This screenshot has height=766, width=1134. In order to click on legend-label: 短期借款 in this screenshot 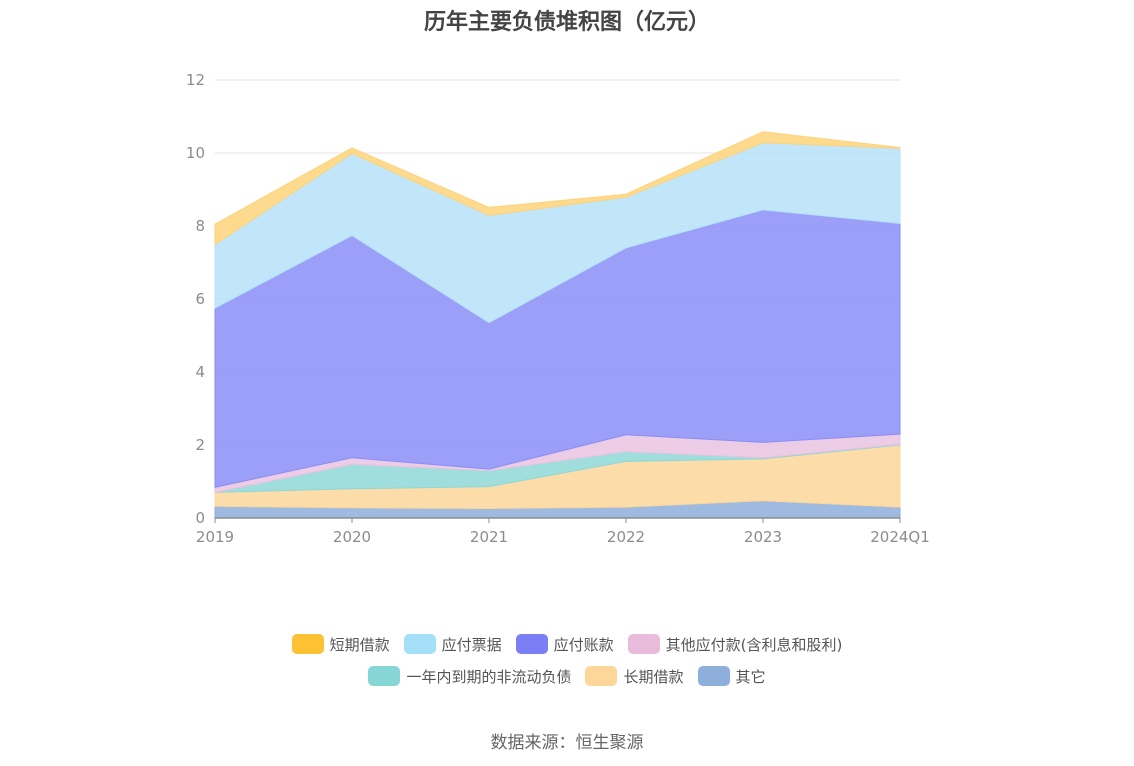, I will do `click(359, 644)`.